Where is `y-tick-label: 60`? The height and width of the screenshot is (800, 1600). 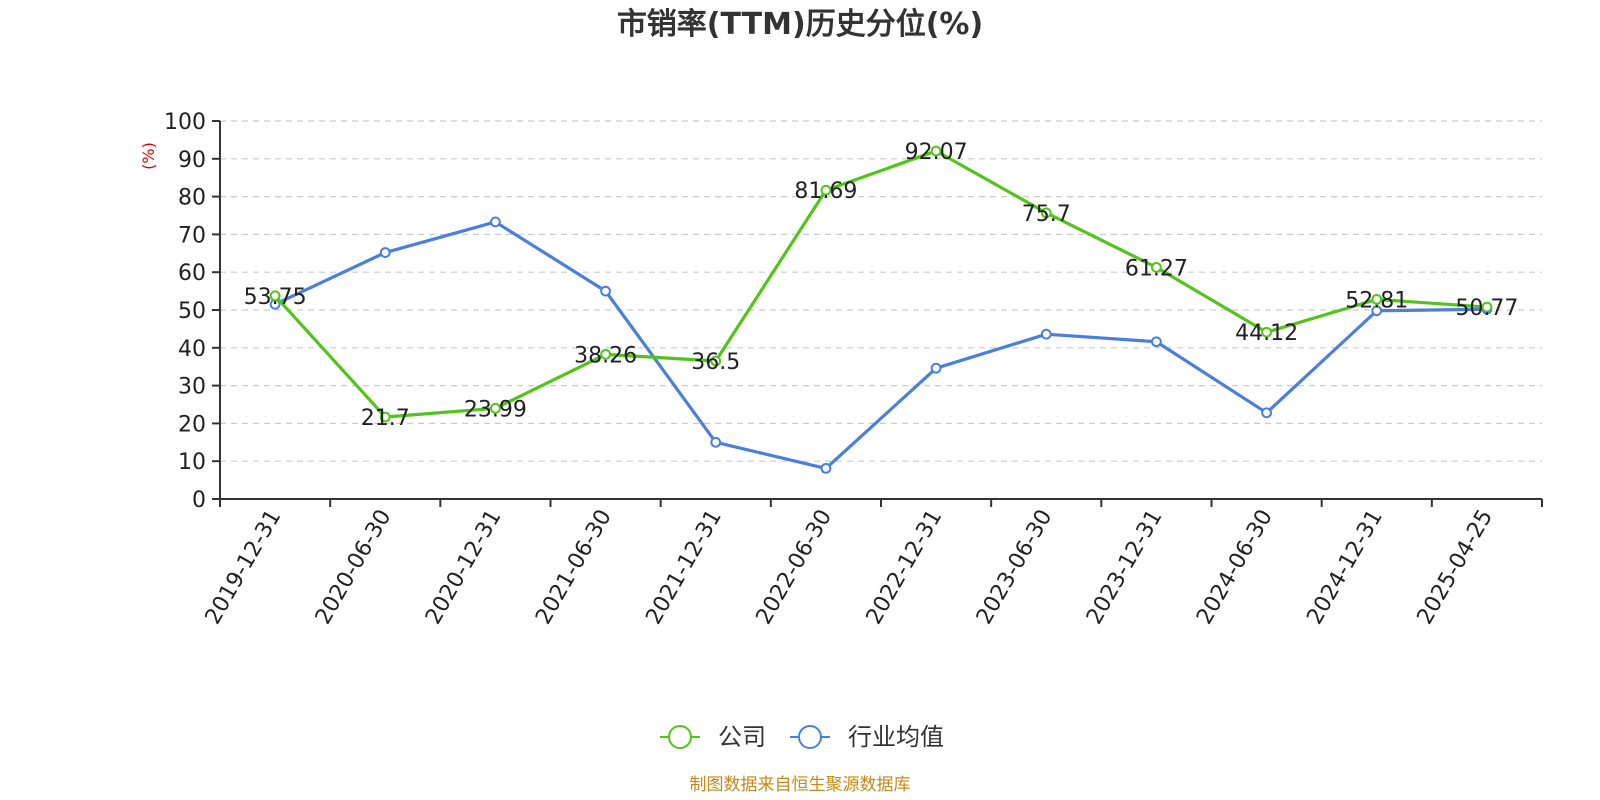 y-tick-label: 60 is located at coordinates (192, 273).